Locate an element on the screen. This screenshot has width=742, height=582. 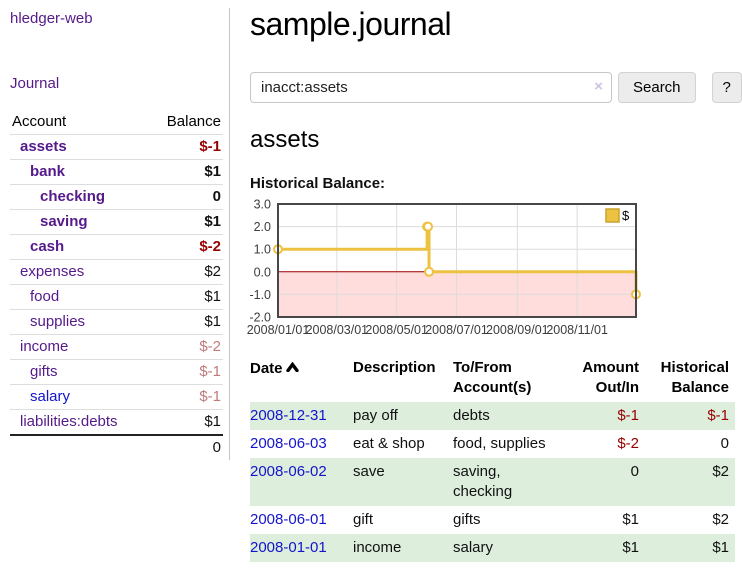
svg-text: 2008/03/01 is located at coordinates (337, 330).